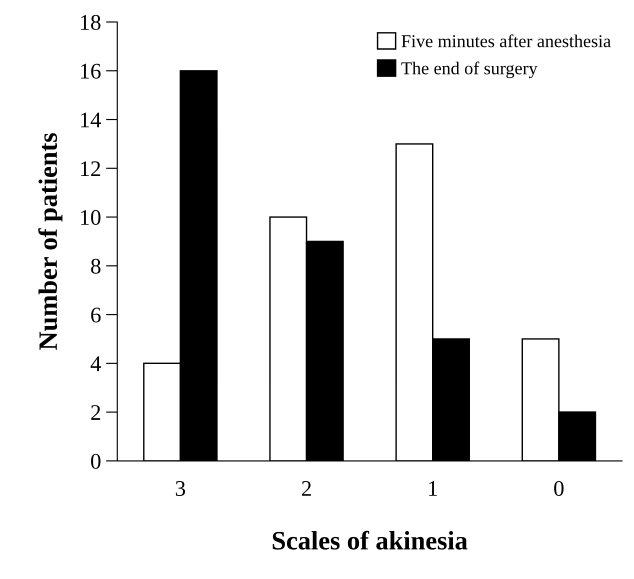 The width and height of the screenshot is (634, 579). What do you see at coordinates (90, 22) in the screenshot?
I see `y-tick-label: 18` at bounding box center [90, 22].